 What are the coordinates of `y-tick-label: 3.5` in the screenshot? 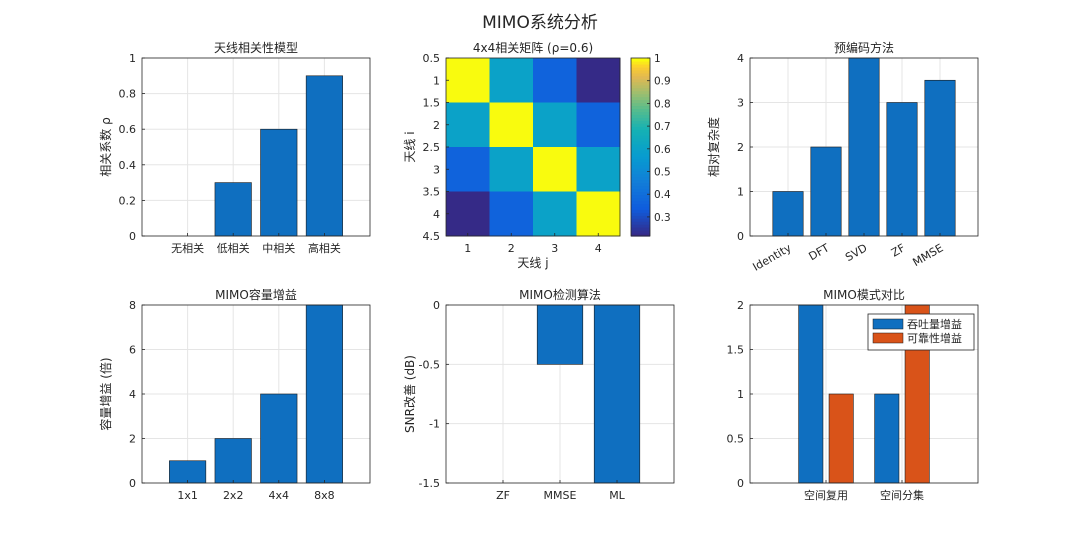 It's located at (432, 192).